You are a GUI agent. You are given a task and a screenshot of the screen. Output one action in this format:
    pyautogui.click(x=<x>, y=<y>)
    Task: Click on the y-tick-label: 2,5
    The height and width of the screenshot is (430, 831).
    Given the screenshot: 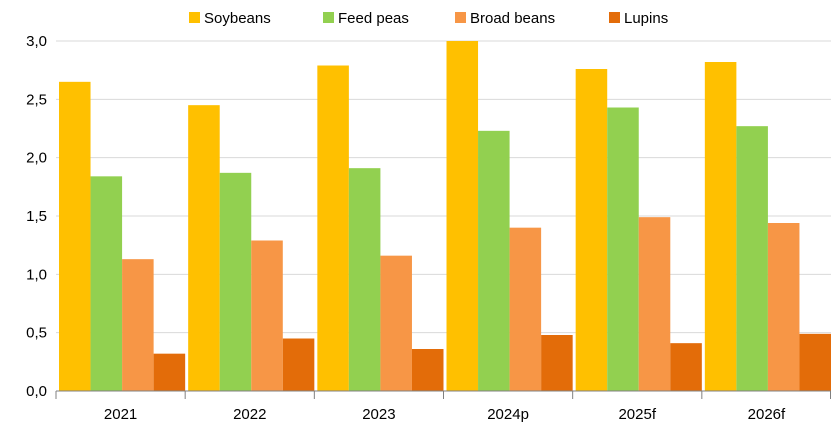 What is the action you would take?
    pyautogui.click(x=36, y=99)
    